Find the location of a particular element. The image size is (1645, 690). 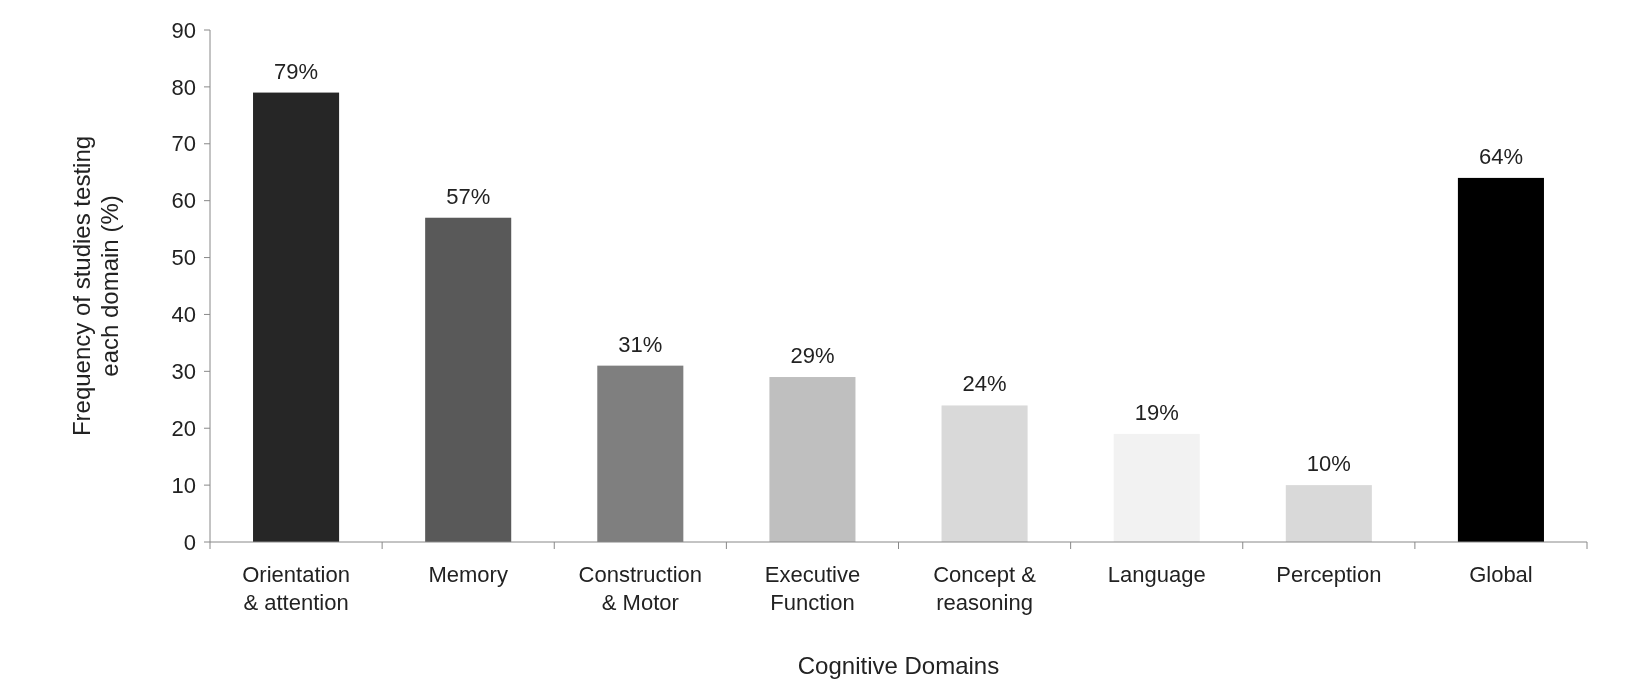

y-tick-label: 40 is located at coordinates (183, 315).